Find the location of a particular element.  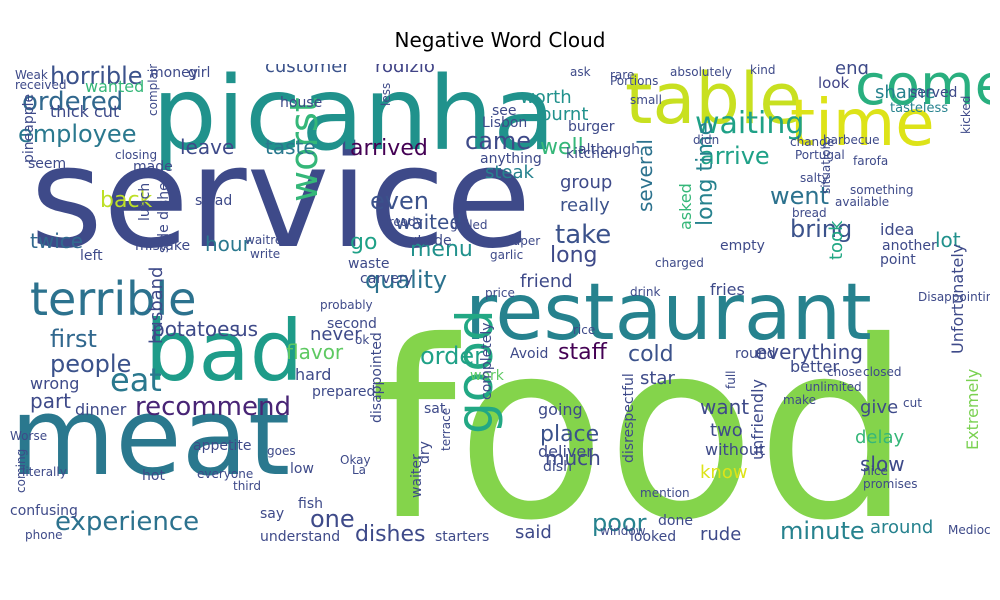

cloud-word: much is located at coordinates (573, 458).